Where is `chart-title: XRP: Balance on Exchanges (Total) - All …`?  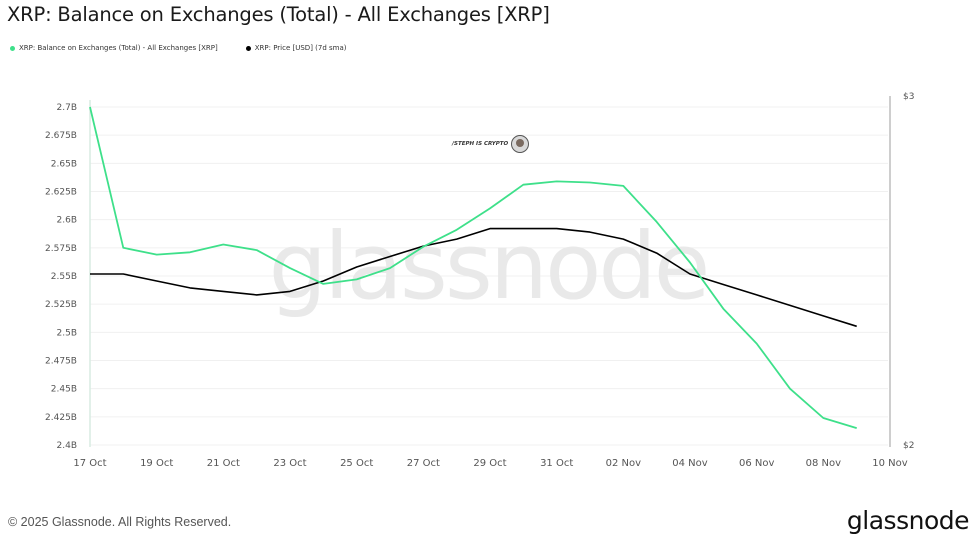 chart-title: XRP: Balance on Exchanges (Total) - All … is located at coordinates (278, 14).